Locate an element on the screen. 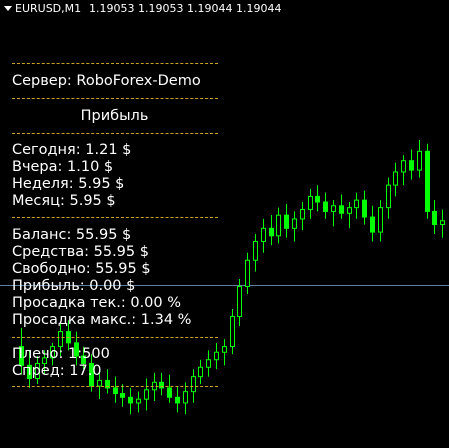 The height and width of the screenshot is (448, 449). quote-close: 1.19044 is located at coordinates (259, 8).